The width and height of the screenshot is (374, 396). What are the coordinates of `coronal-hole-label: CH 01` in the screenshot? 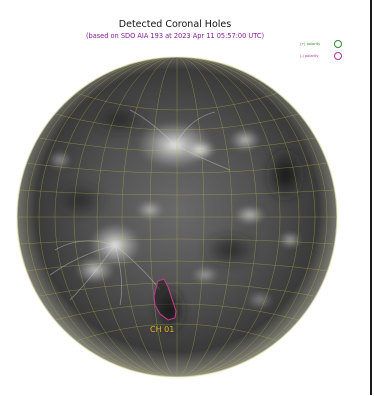 It's located at (162, 329).